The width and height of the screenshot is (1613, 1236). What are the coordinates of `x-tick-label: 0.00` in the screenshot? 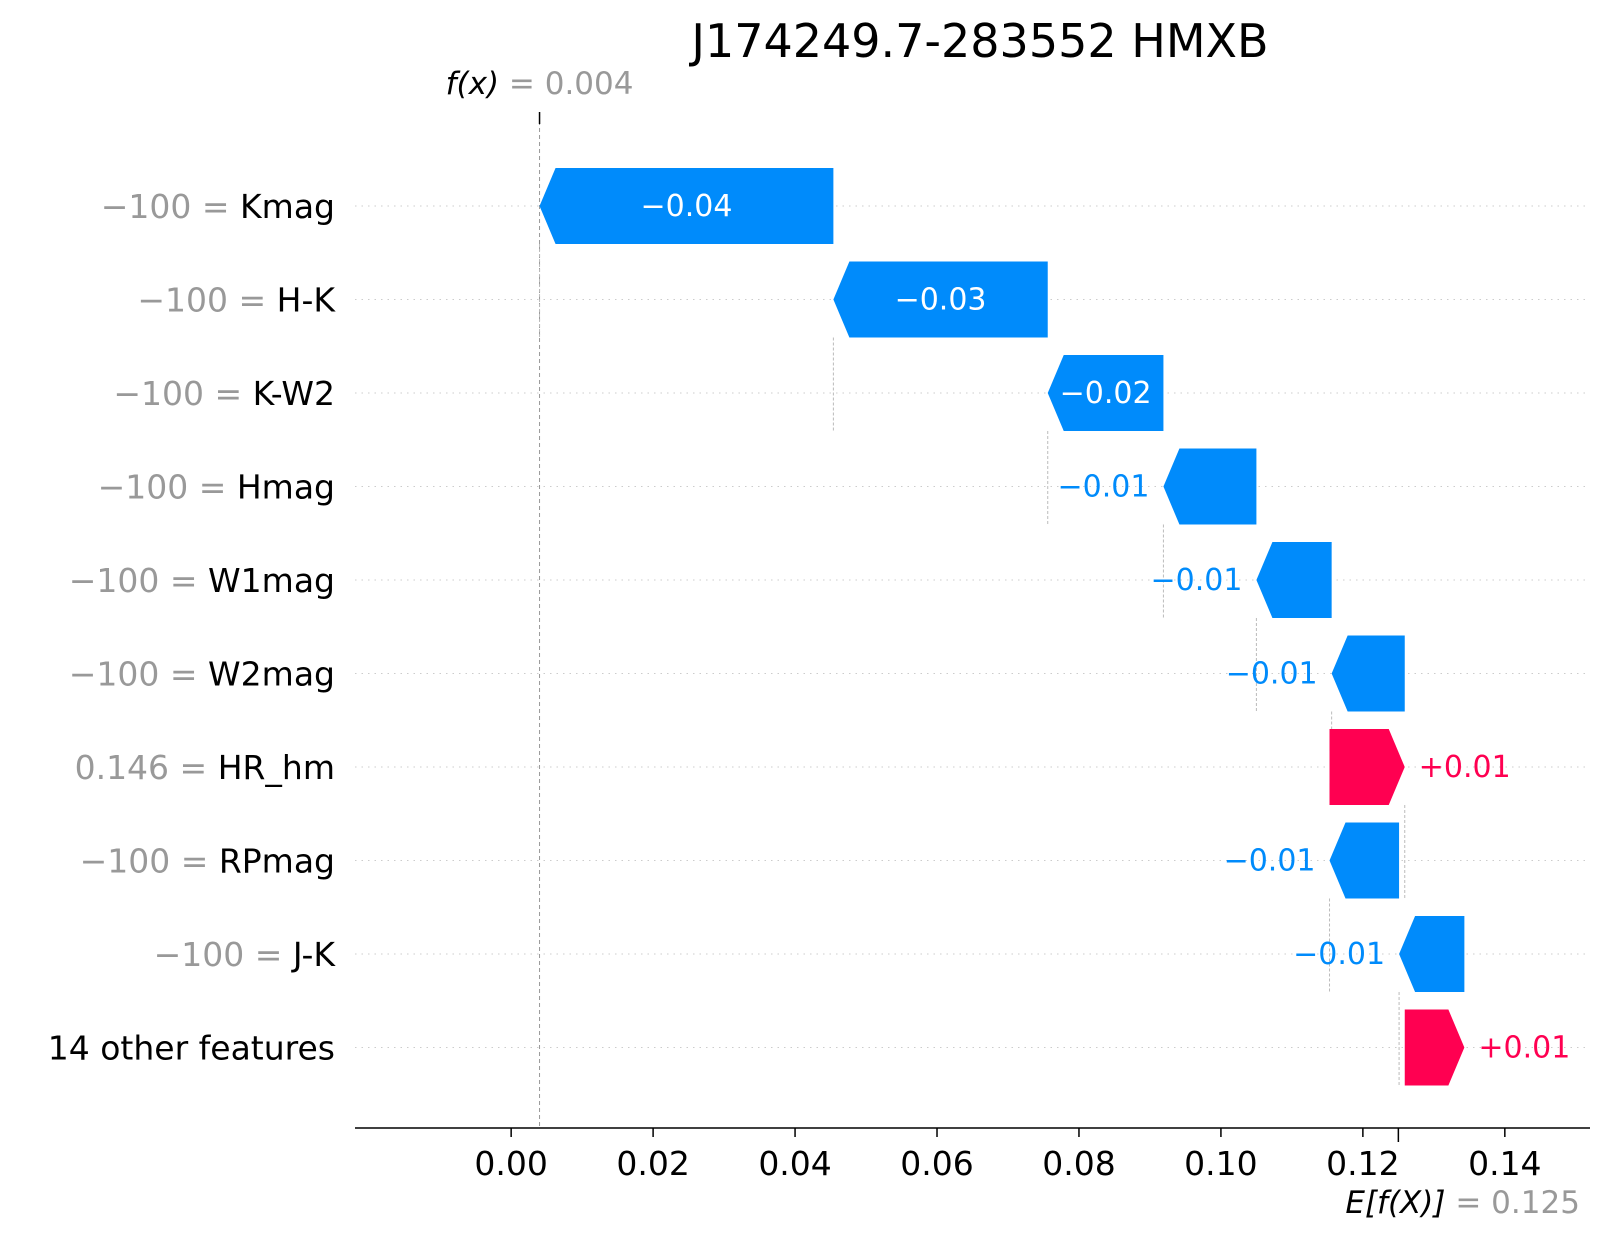 It's located at (510, 1163).